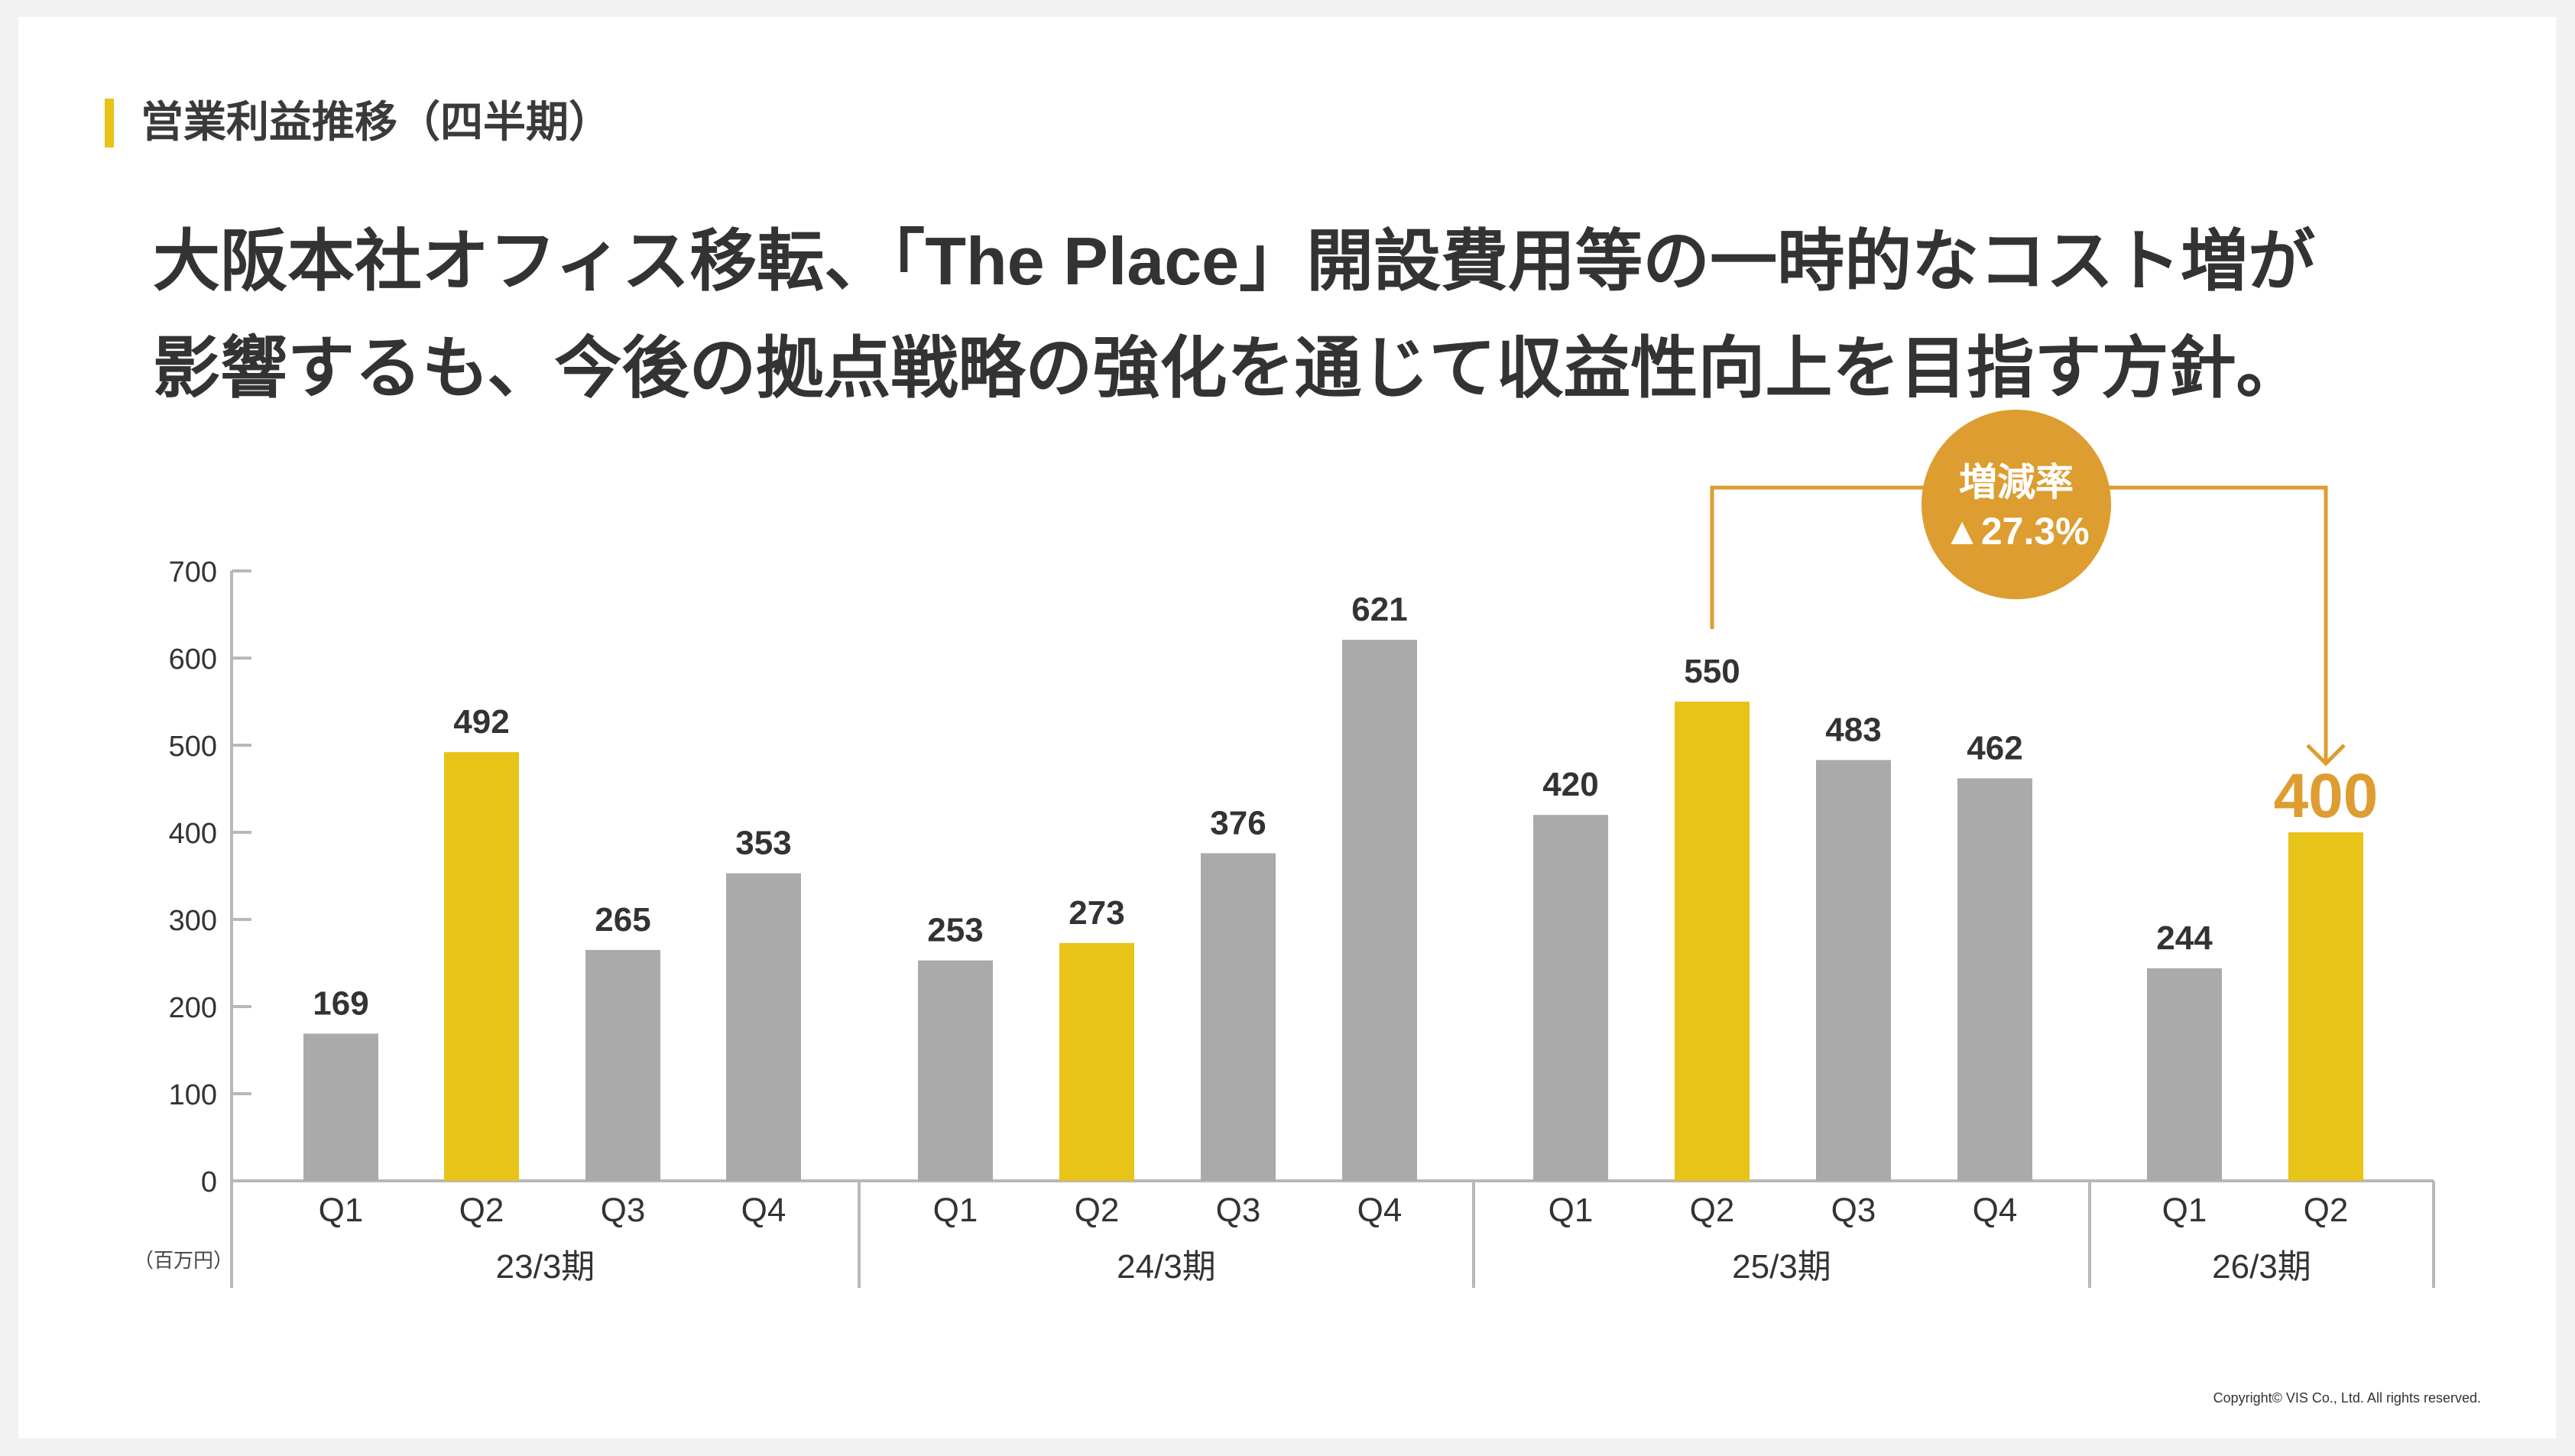 The height and width of the screenshot is (1456, 2575). What do you see at coordinates (1228, 368) in the screenshot?
I see `headline-line-2: 影響するも、今後の拠点戦略の強化を通じて収益性向上を目指す方針。` at bounding box center [1228, 368].